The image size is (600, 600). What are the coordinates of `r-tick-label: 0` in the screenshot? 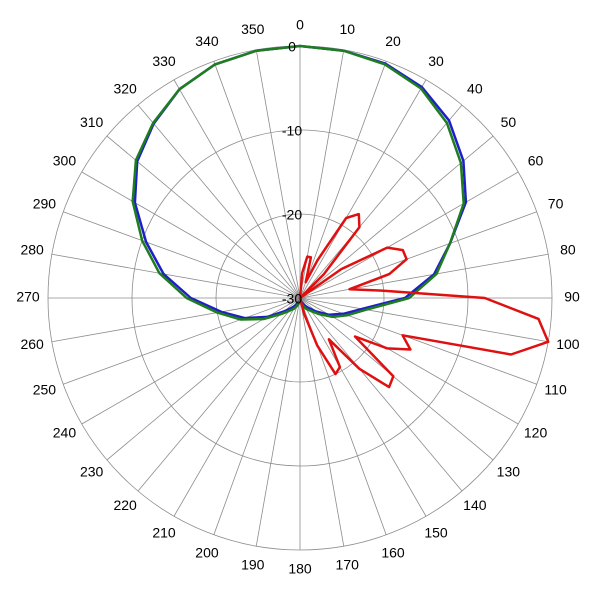 It's located at (292, 47).